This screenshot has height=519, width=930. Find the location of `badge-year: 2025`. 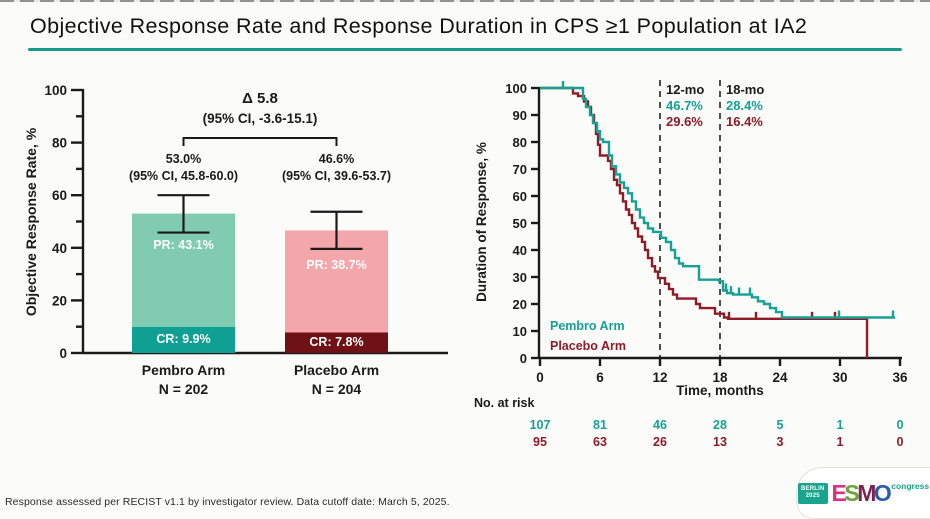

badge-year: 2025 is located at coordinates (812, 496).